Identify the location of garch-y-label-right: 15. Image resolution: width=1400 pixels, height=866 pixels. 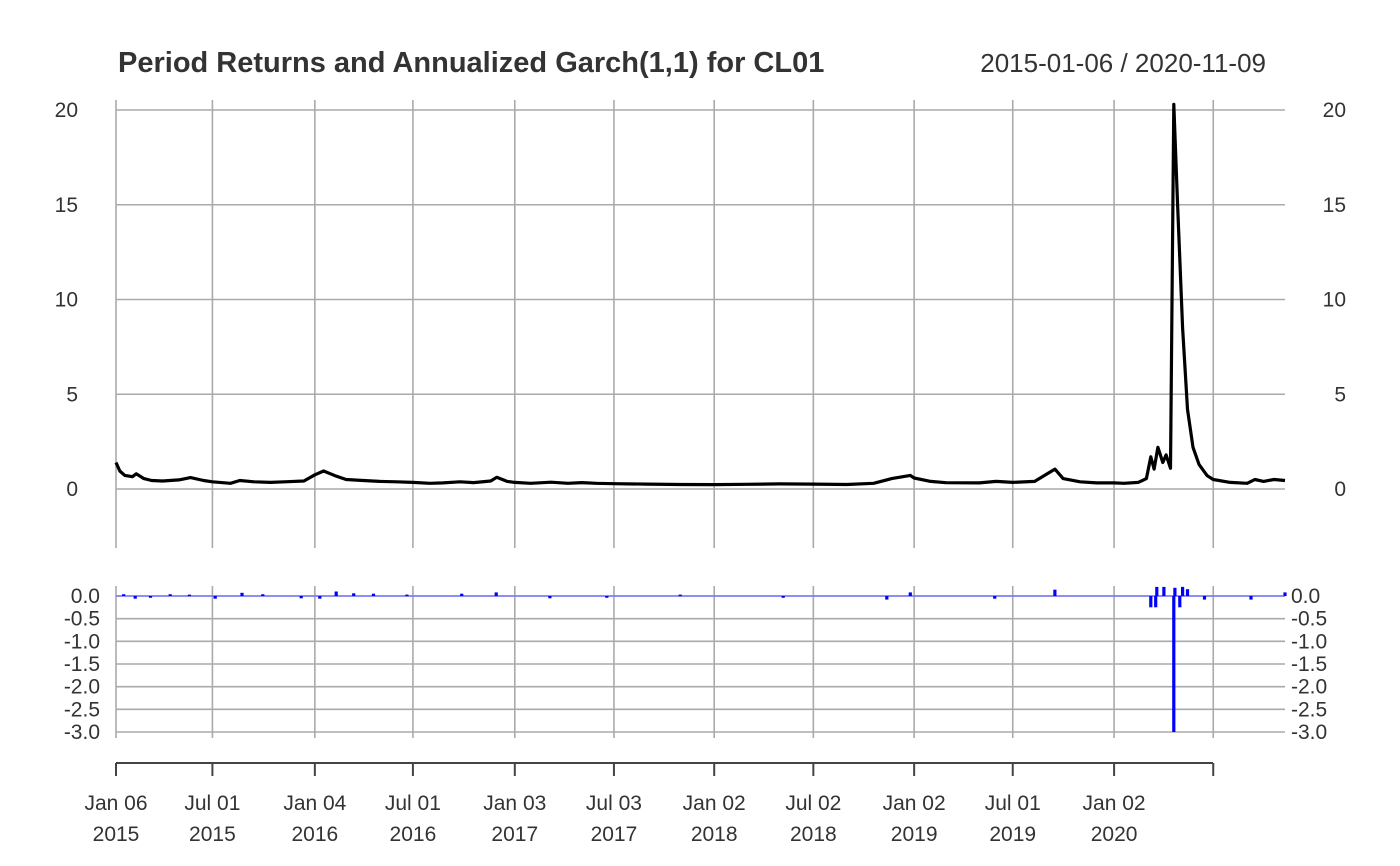
(1334, 205).